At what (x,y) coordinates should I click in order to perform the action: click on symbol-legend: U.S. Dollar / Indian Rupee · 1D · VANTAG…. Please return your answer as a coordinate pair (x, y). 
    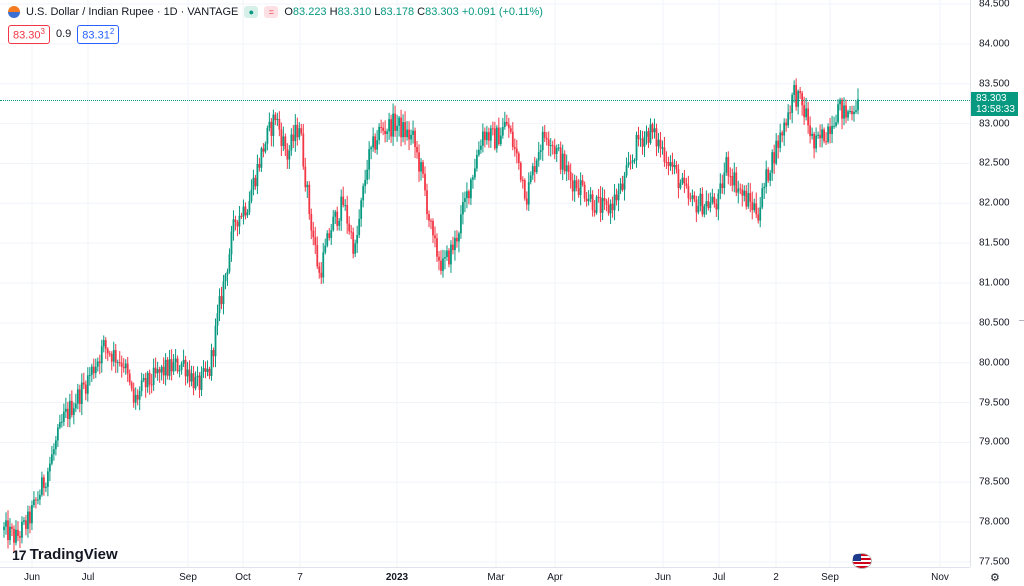
    Looking at the image, I should click on (275, 12).